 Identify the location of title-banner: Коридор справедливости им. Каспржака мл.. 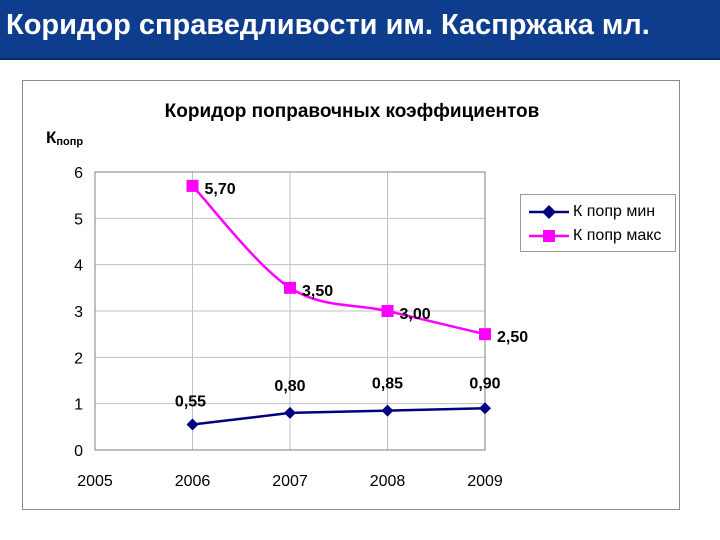
(360, 30).